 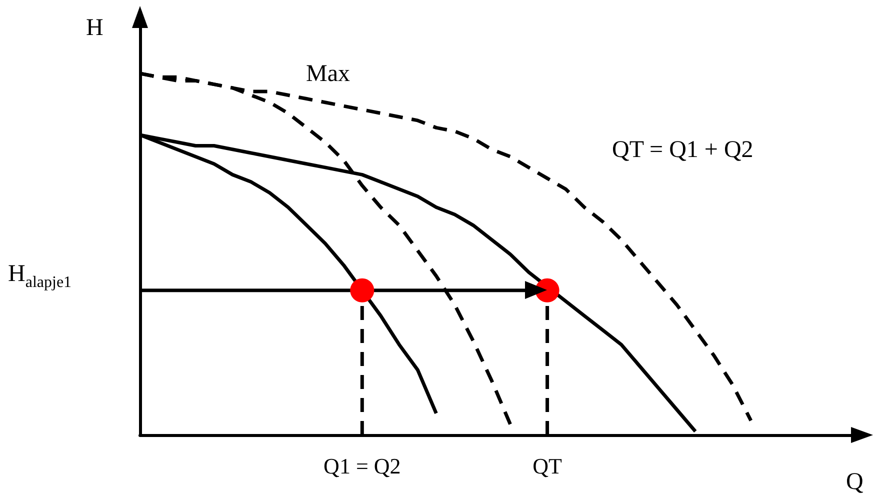 I want to click on x-tick-label: QT, so click(x=547, y=466).